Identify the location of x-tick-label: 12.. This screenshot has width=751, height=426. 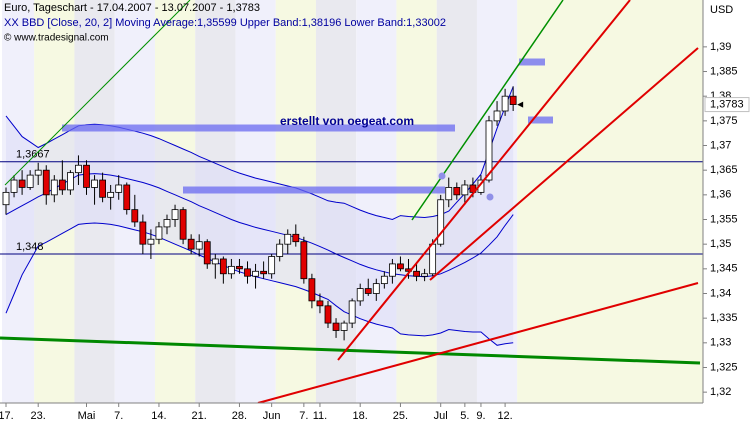
(504, 416).